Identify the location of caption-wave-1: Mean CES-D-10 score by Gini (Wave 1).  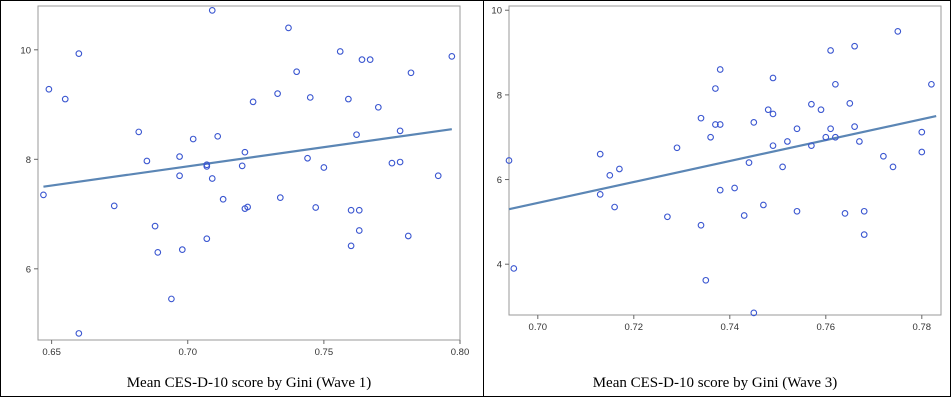
(249, 383).